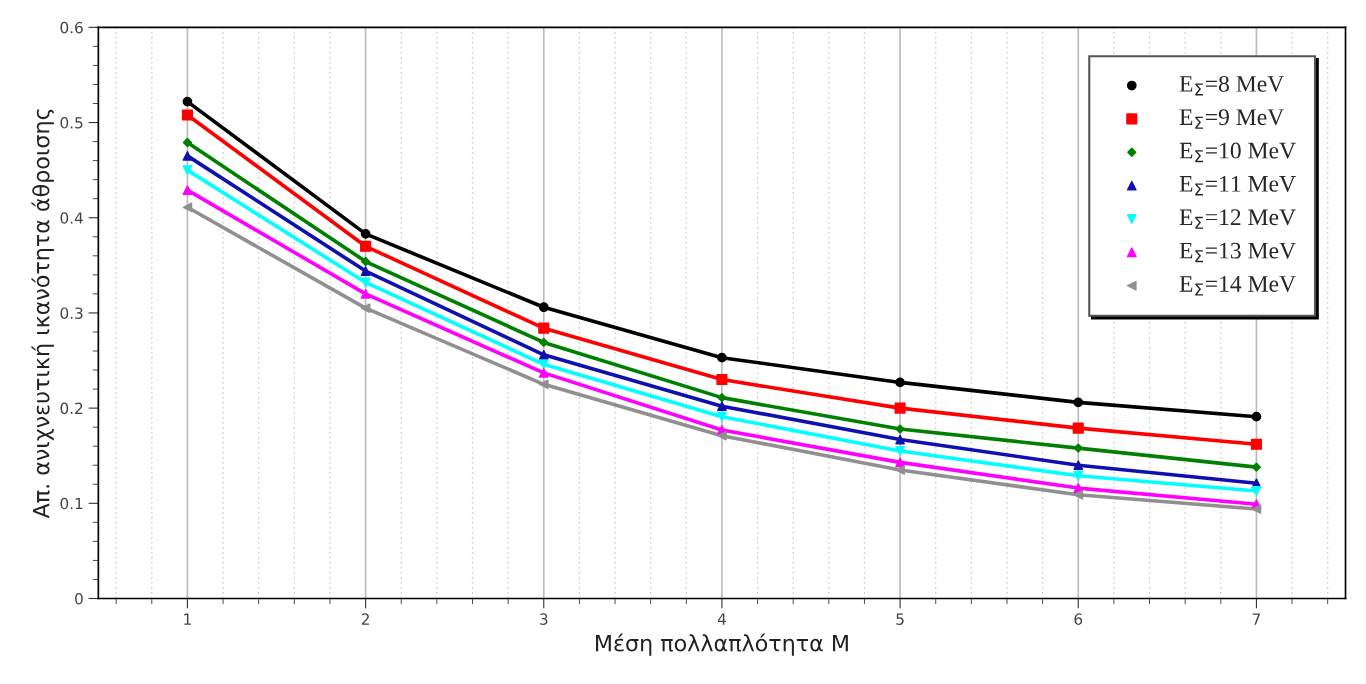 This screenshot has height=684, width=1366. What do you see at coordinates (71, 313) in the screenshot?
I see `y-tick-label: 0.3` at bounding box center [71, 313].